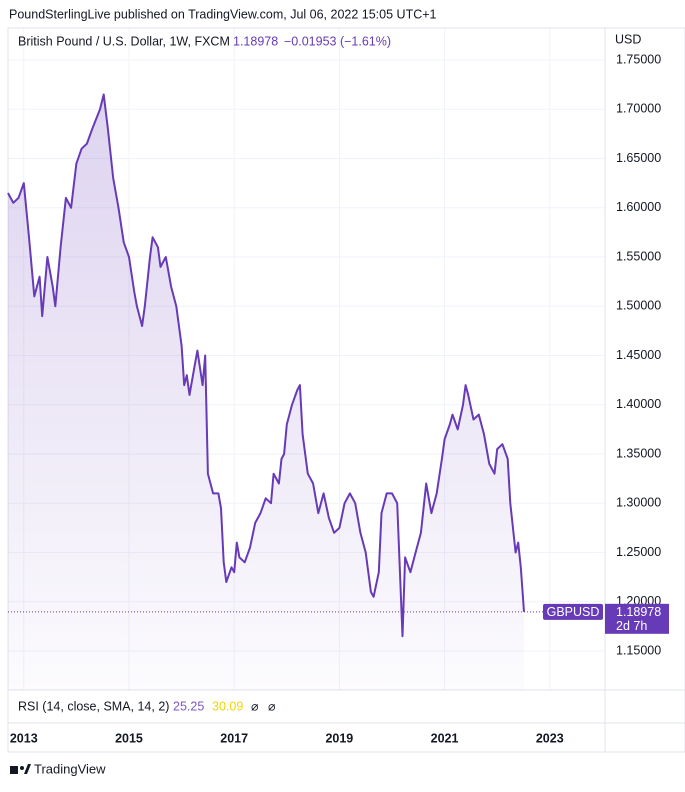  What do you see at coordinates (638, 355) in the screenshot?
I see `y-tick-label: 1.45000` at bounding box center [638, 355].